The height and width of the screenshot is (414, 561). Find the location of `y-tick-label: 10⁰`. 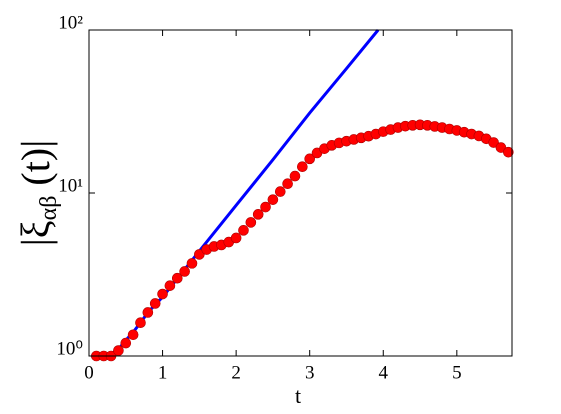

y-tick-label: 10⁰ is located at coordinates (69, 348).